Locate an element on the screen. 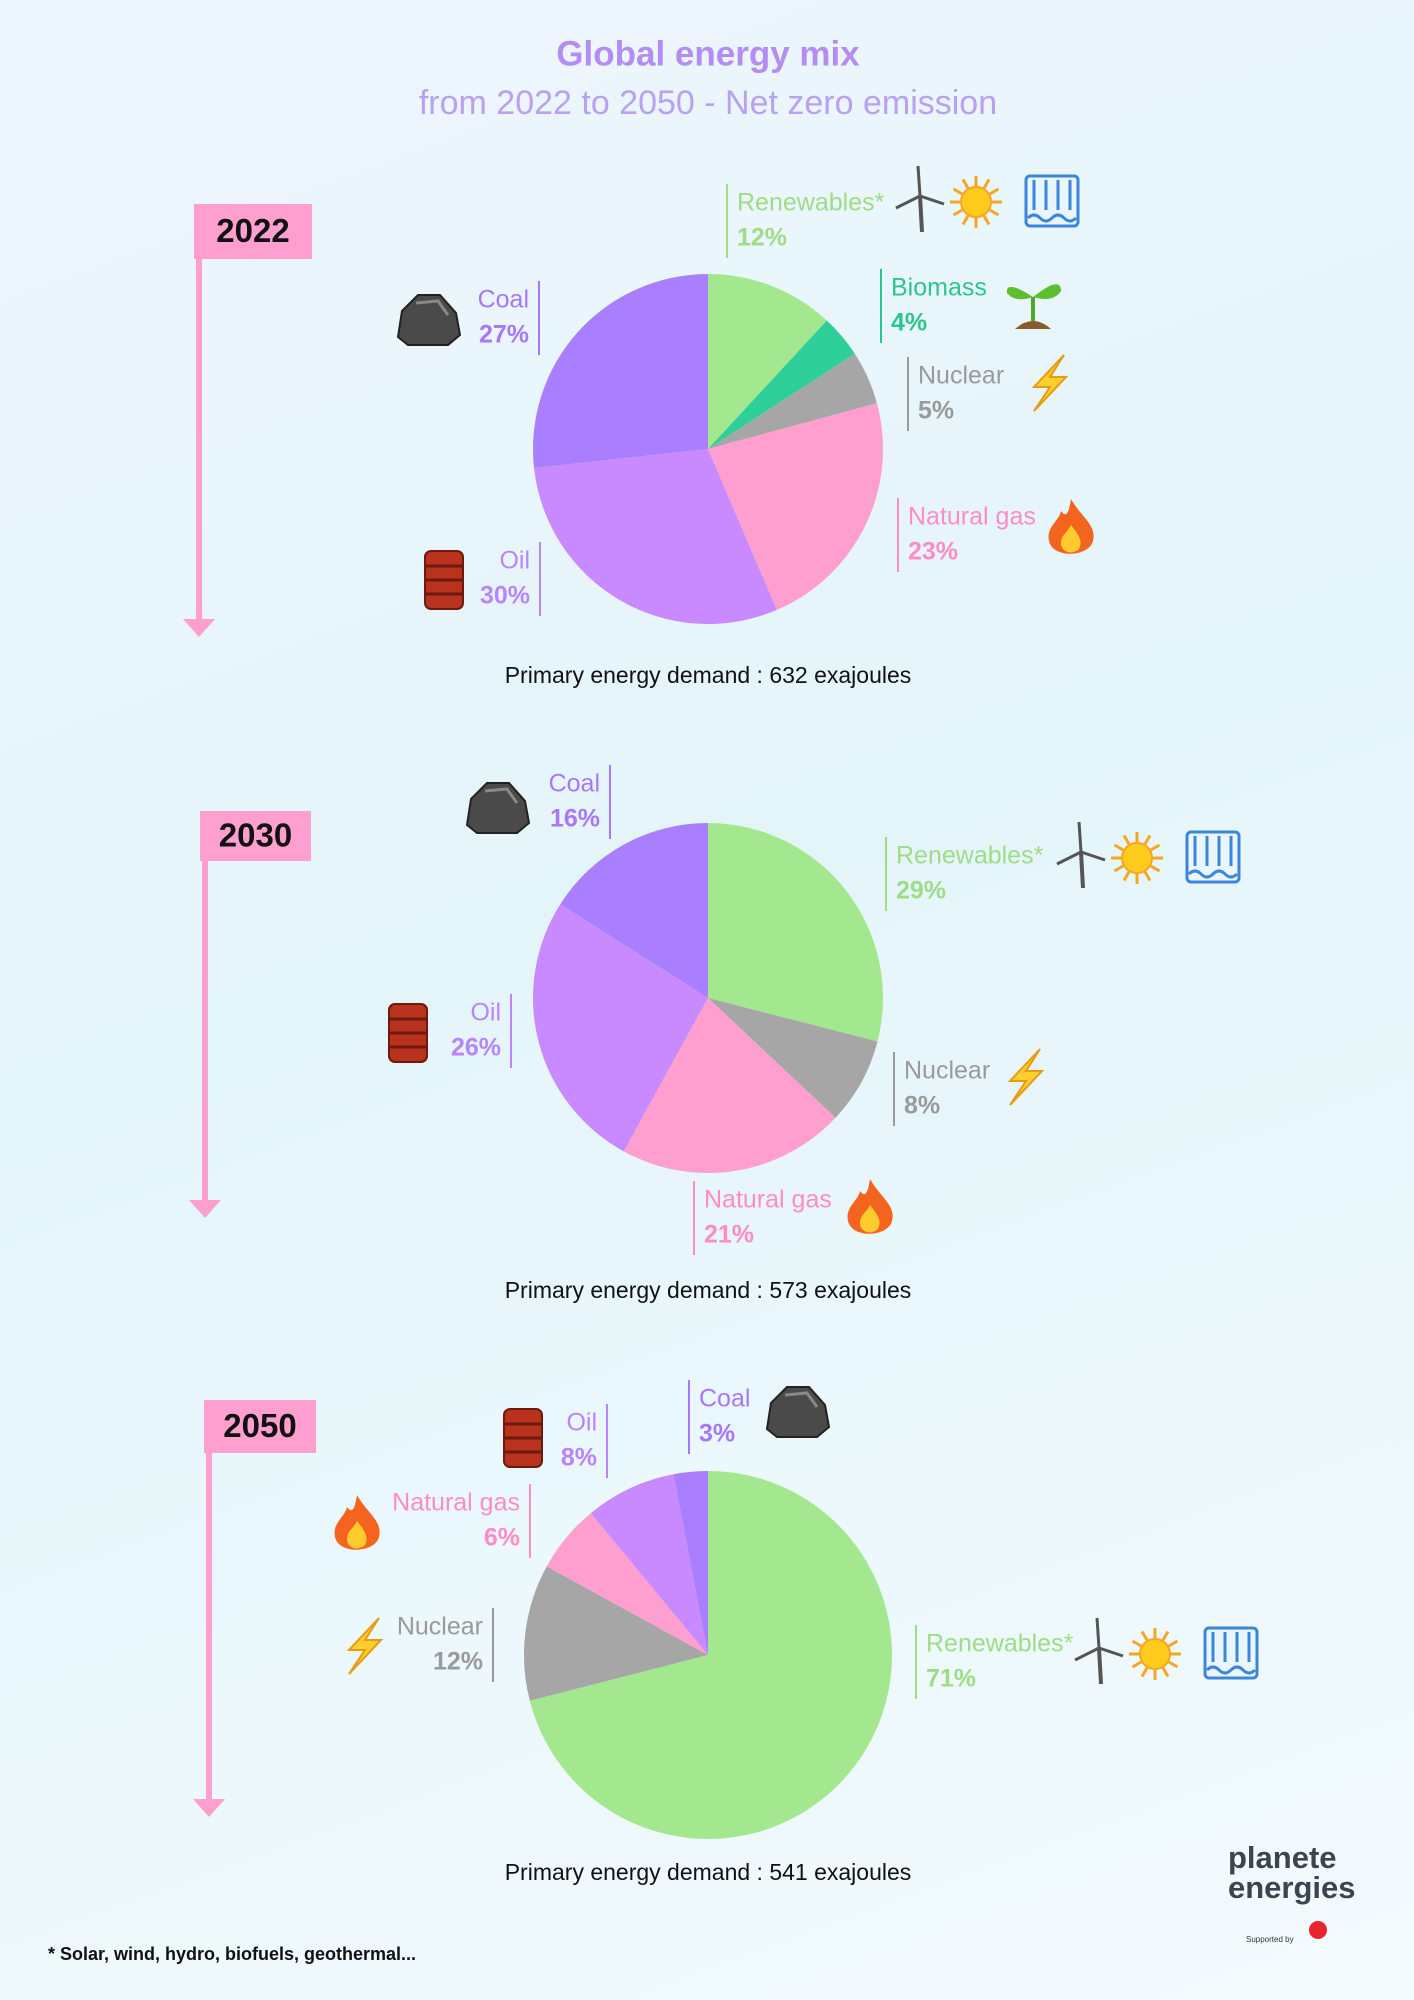 This screenshot has width=1414, height=2000. legend-label: Nuclear is located at coordinates (961, 376).